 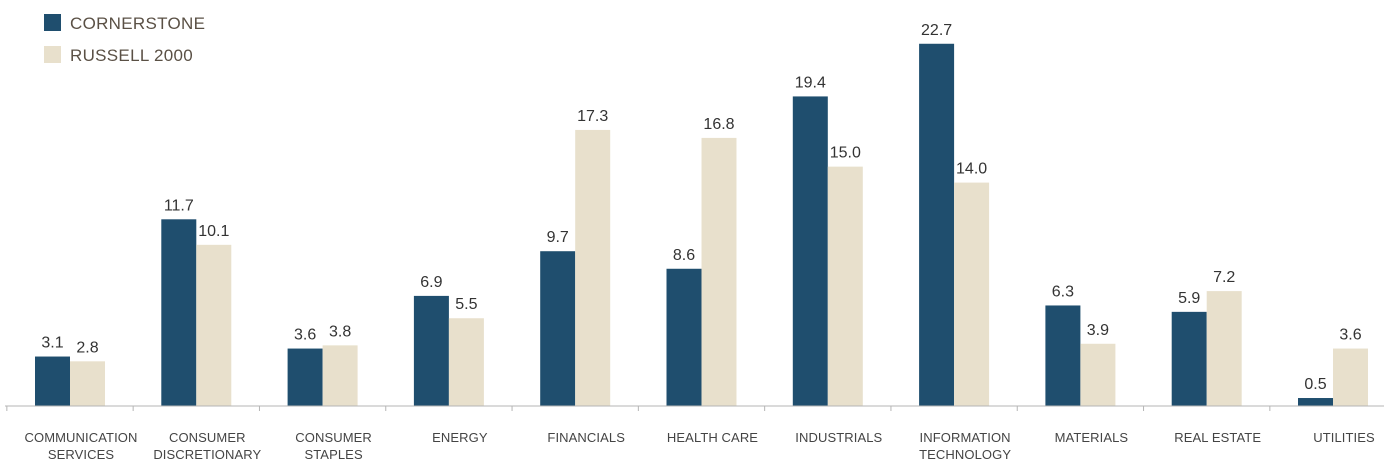 I want to click on value-label-russell-2000: 5.5, so click(x=466, y=304).